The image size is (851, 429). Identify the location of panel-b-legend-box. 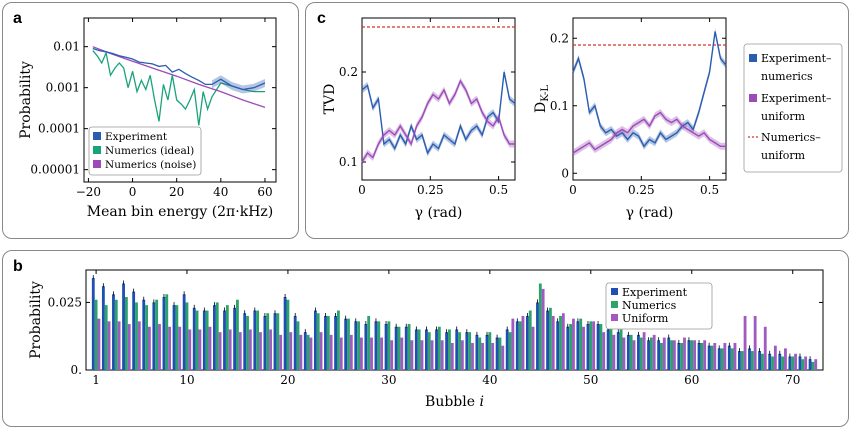
(659, 306).